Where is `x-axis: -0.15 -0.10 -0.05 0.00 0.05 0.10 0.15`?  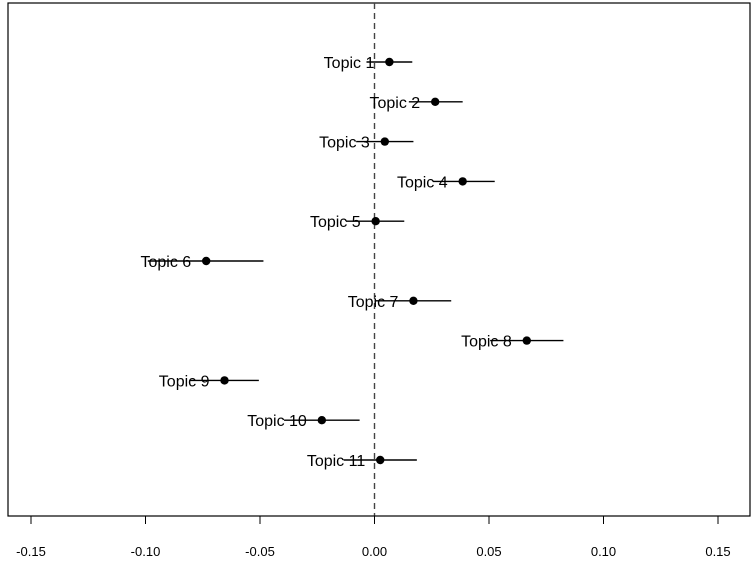 x-axis: -0.15 -0.10 -0.05 0.00 0.05 0.10 0.15 is located at coordinates (373, 537).